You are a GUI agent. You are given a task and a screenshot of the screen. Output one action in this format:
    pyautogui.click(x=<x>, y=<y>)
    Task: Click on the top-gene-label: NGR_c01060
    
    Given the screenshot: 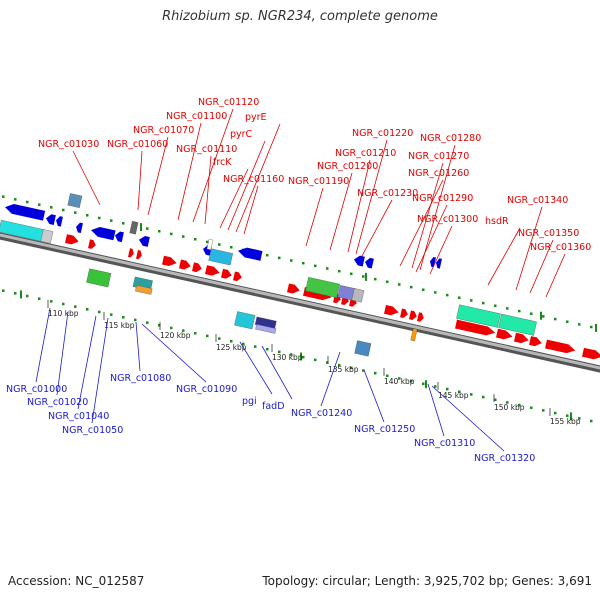 What is the action you would take?
    pyautogui.click(x=137, y=144)
    